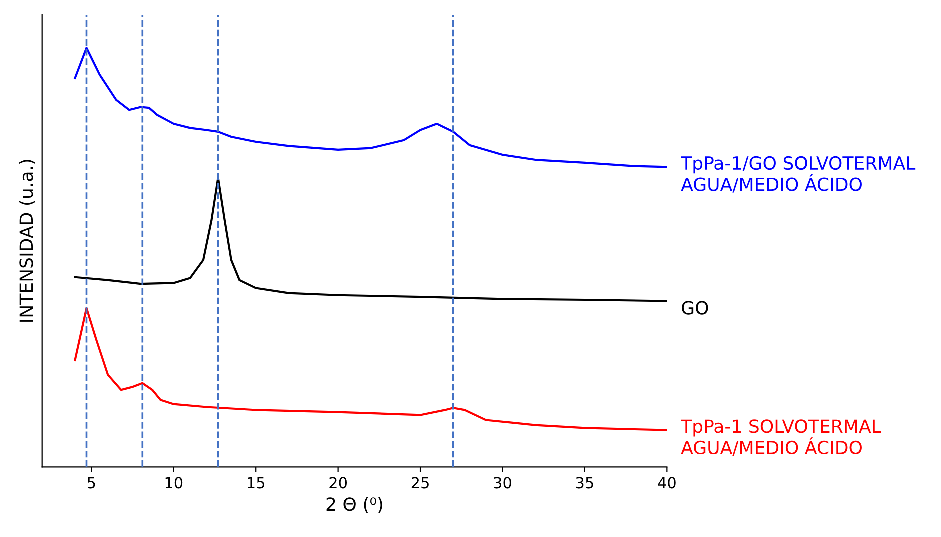  Describe the element at coordinates (174, 483) in the screenshot. I see `x-tick-label: 10` at that location.